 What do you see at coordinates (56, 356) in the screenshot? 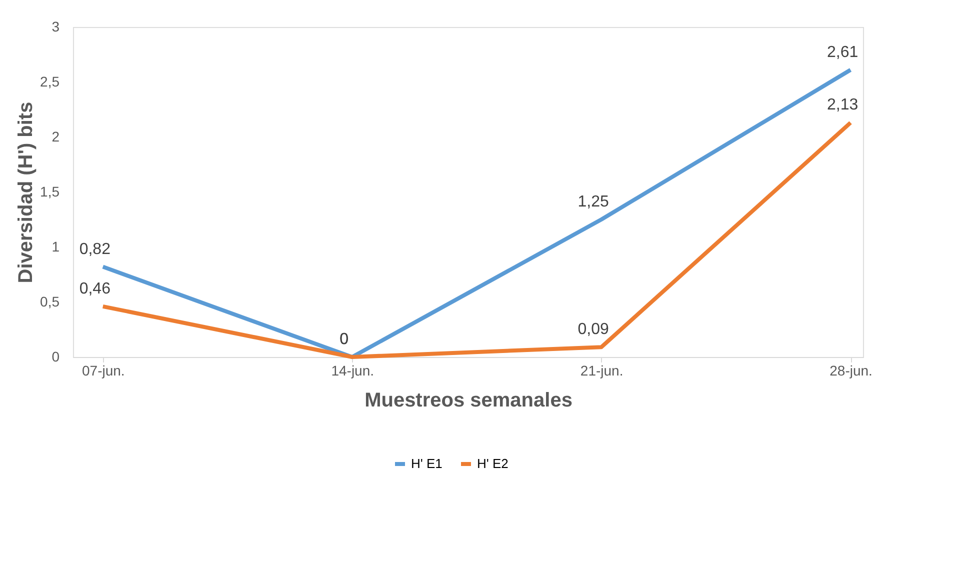
I see `y-tick-label: 0` at bounding box center [56, 356].